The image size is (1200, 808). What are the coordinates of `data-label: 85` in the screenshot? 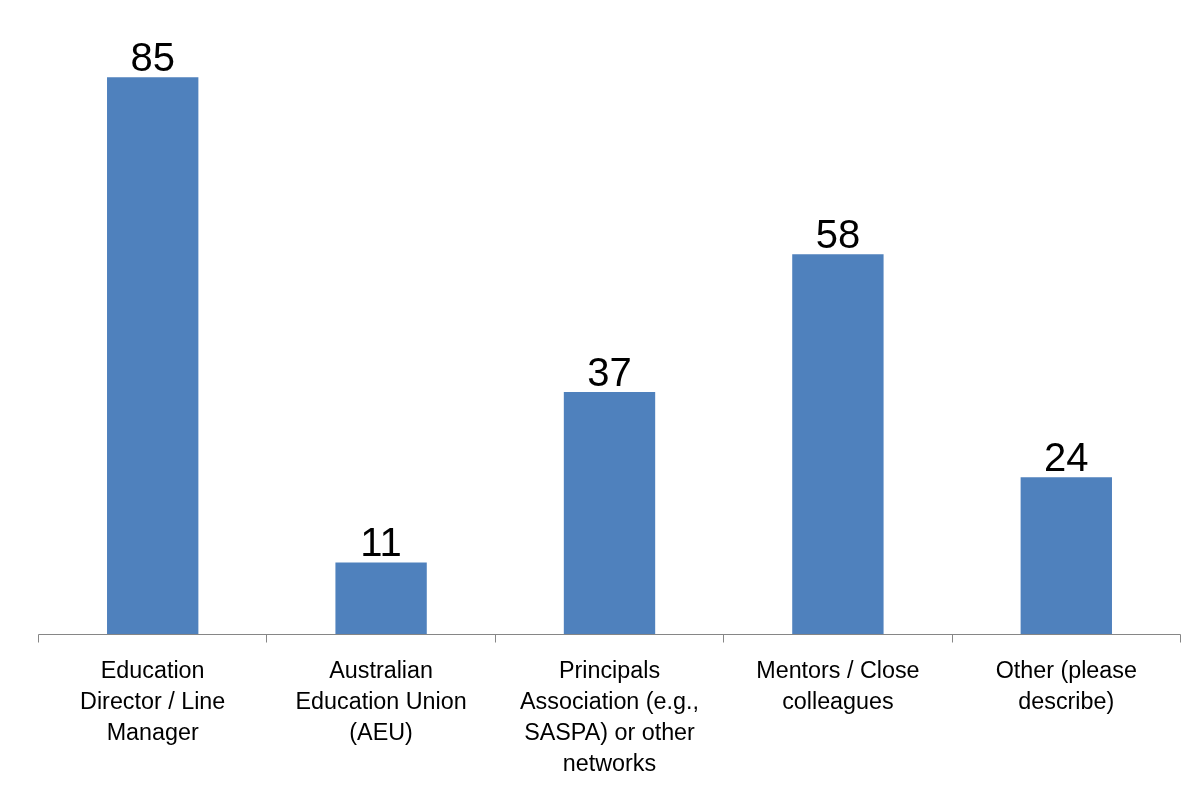 It's located at (152, 57).